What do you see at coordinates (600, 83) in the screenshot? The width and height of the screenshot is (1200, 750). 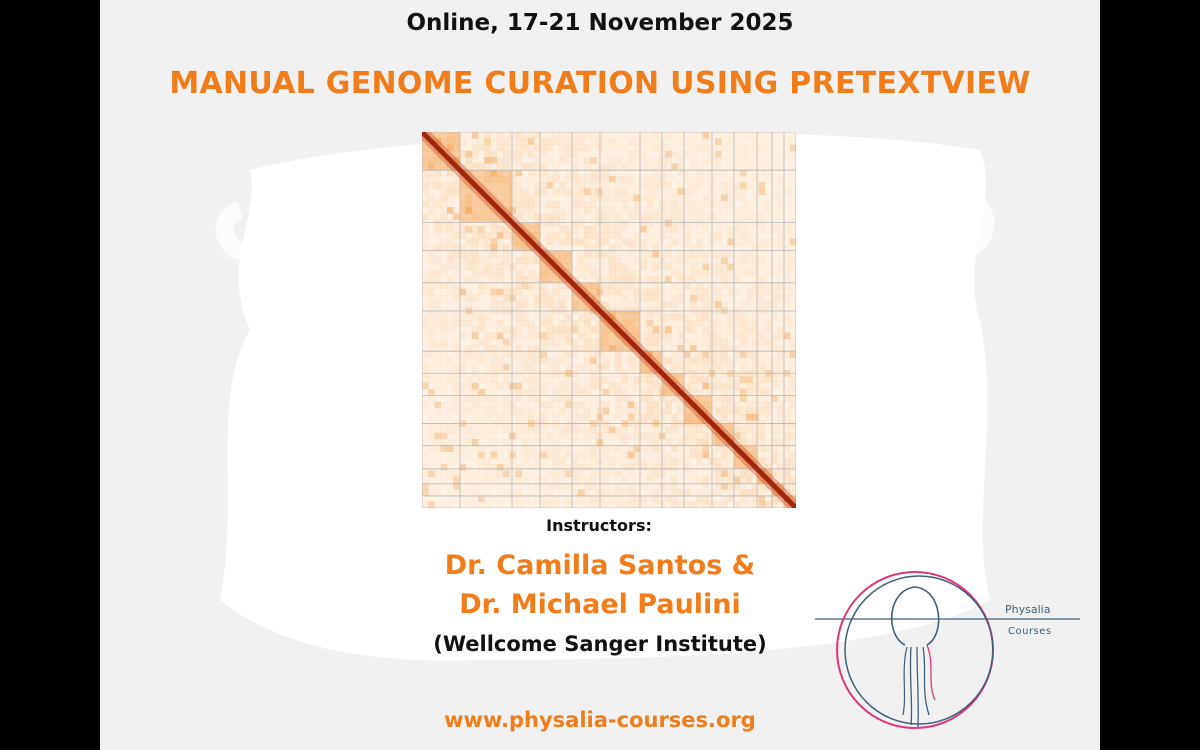 I see `course-title: MANUAL GENOME CURATION USING PRETEXTVIEW` at bounding box center [600, 83].